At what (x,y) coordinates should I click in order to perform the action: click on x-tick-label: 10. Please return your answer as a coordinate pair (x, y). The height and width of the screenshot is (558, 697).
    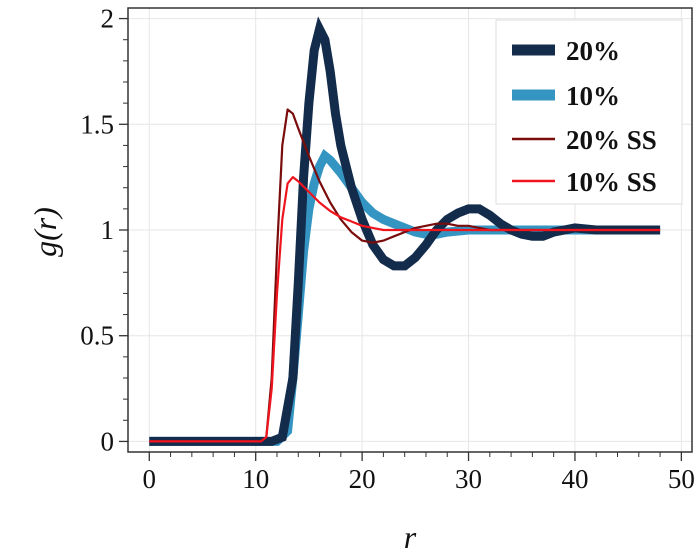
    Looking at the image, I should click on (255, 479).